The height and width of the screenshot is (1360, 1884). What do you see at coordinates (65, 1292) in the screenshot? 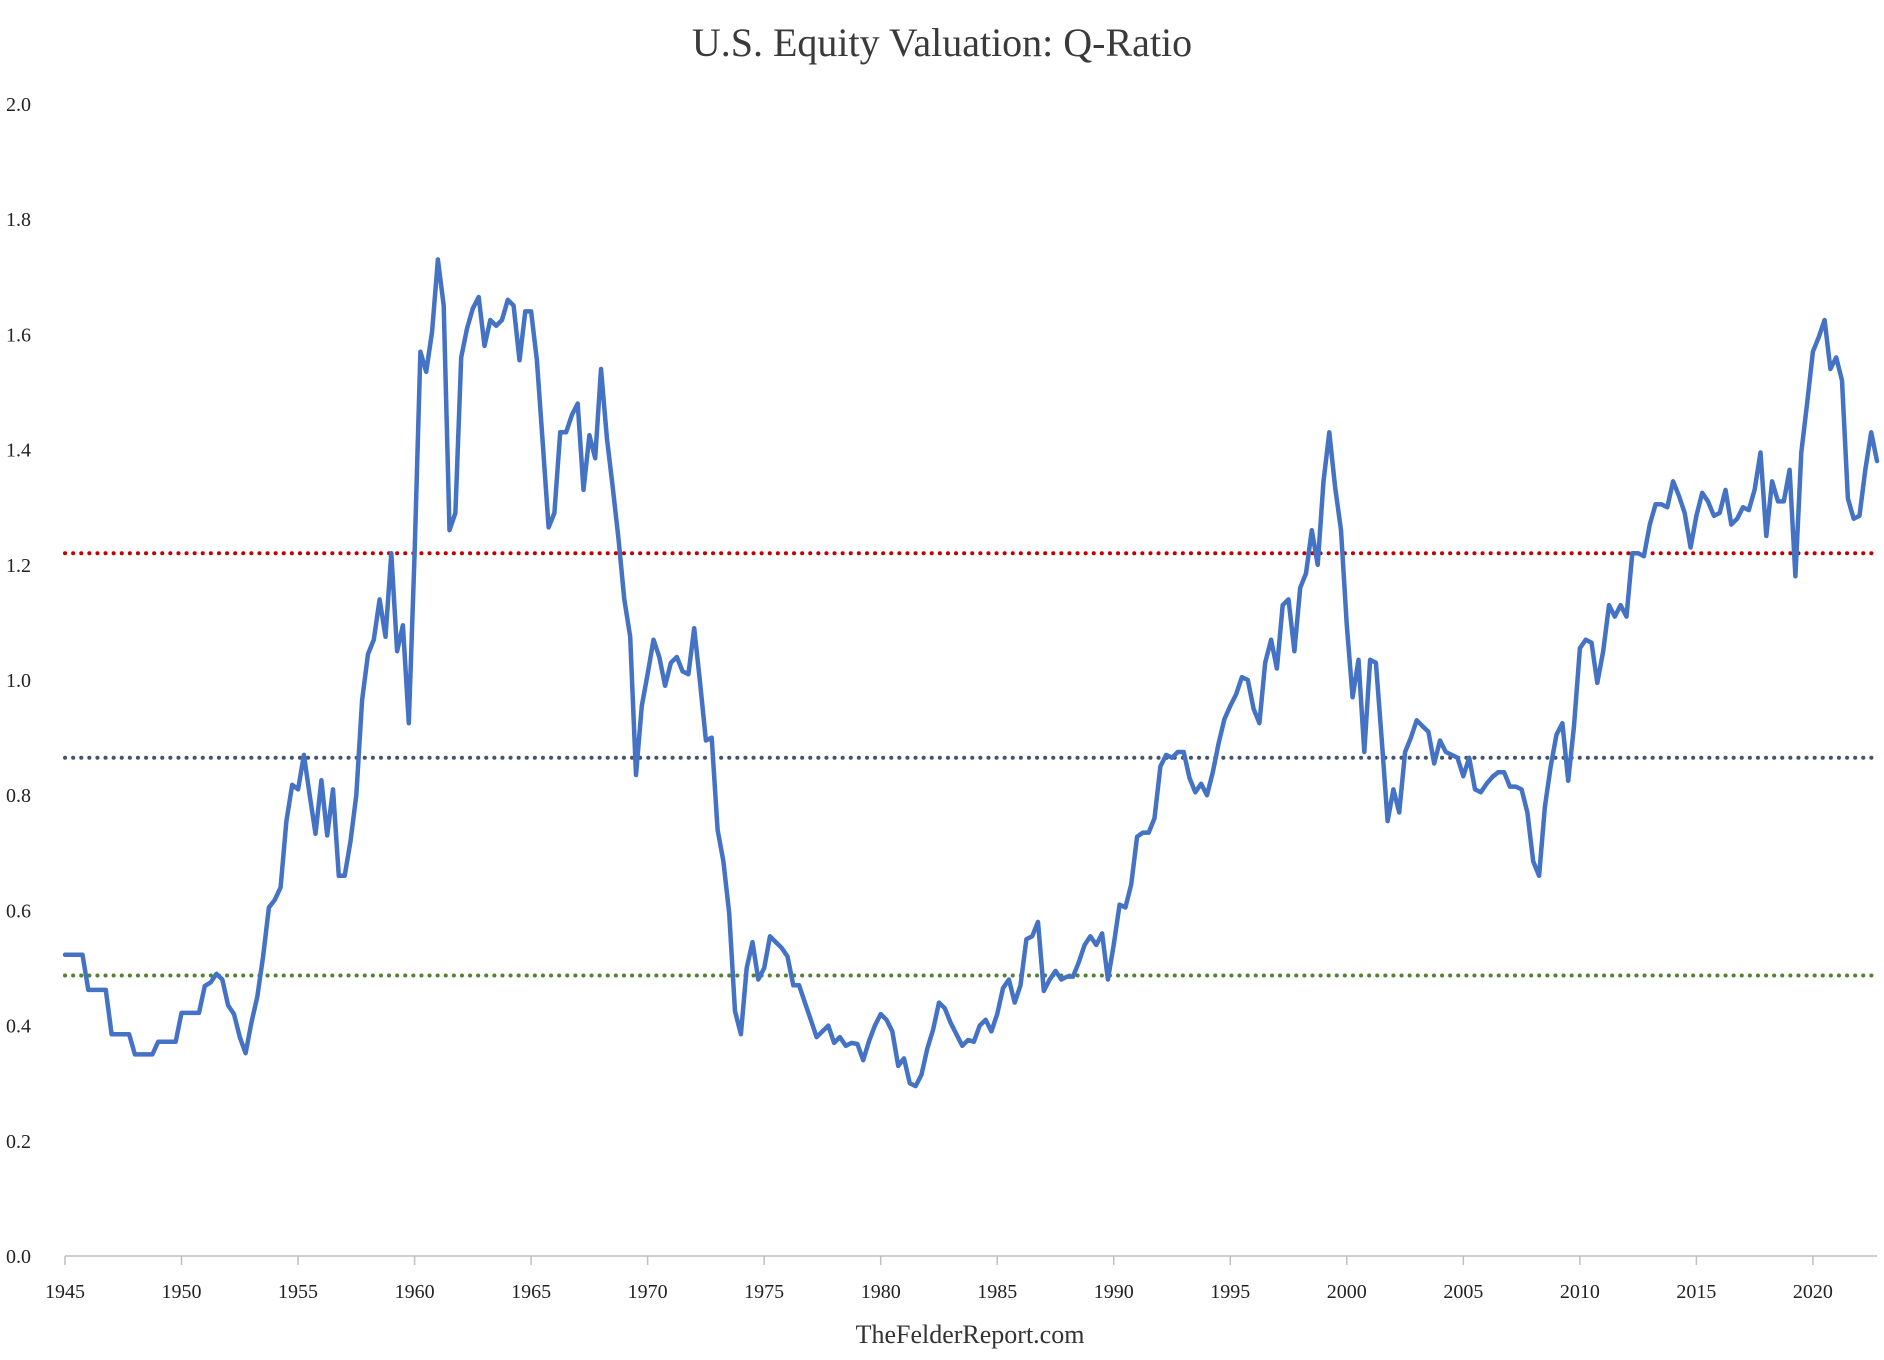
I see `x-tick-label: 1945` at bounding box center [65, 1292].